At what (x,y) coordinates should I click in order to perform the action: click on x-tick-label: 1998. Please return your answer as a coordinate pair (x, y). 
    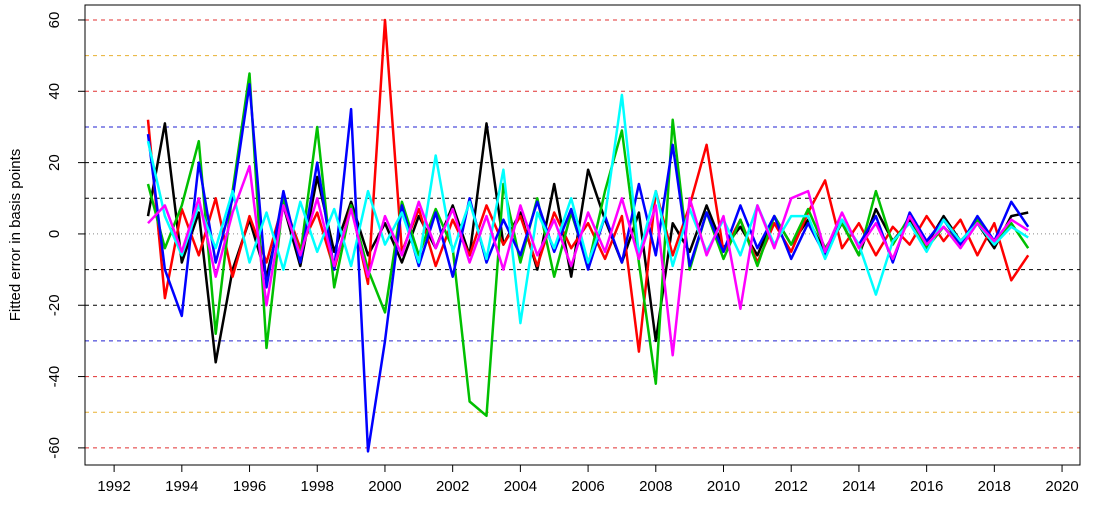
    Looking at the image, I should click on (317, 486).